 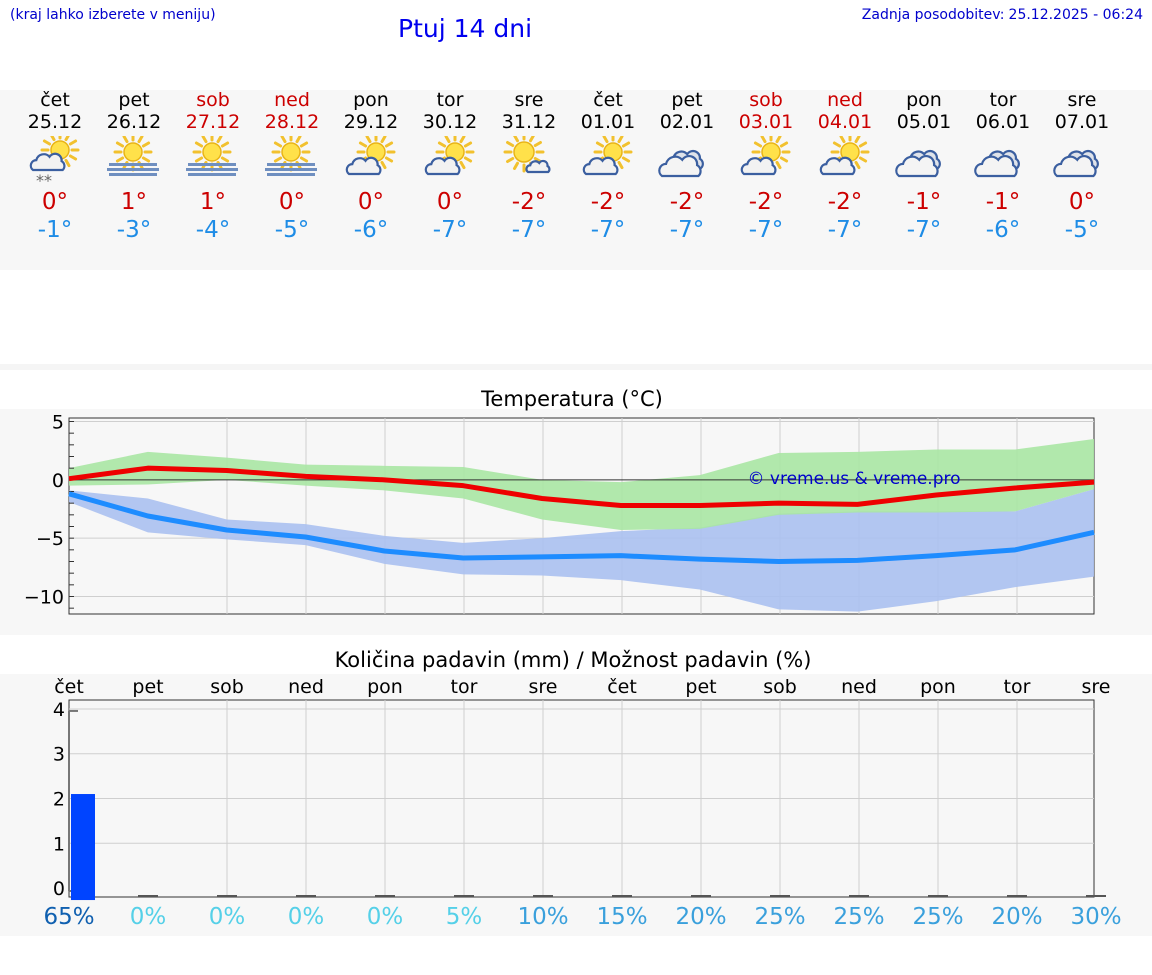 What do you see at coordinates (464, 687) in the screenshot?
I see `precip-day-label: tor` at bounding box center [464, 687].